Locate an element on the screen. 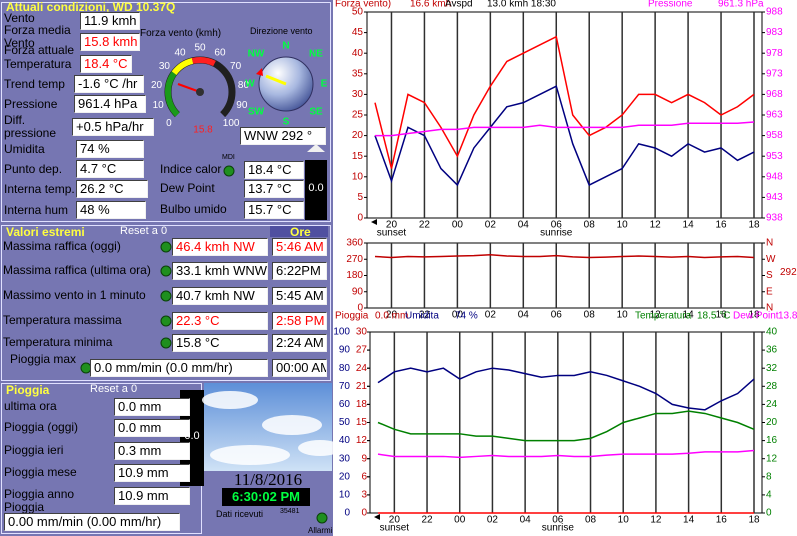  gauge-title: Forza vento (kmh) is located at coordinates (181, 33).